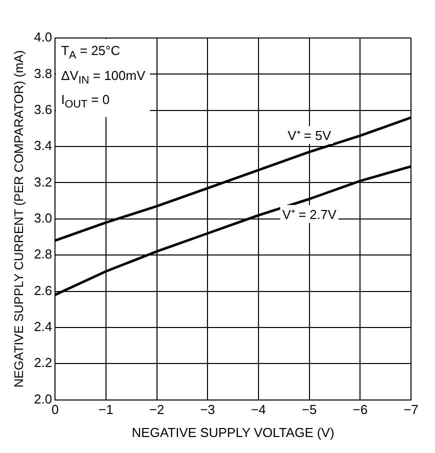 The image size is (435, 453). What do you see at coordinates (106, 410) in the screenshot?
I see `x-tick-label: −1` at bounding box center [106, 410].